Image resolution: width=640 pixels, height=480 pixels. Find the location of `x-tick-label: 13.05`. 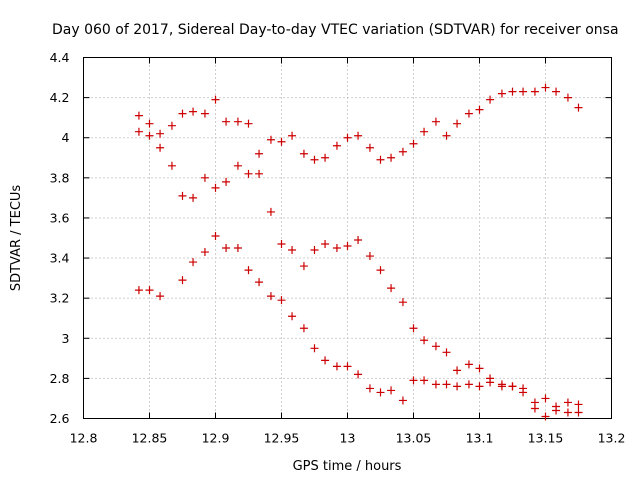

x-tick-label: 13.05 is located at coordinates (414, 438).